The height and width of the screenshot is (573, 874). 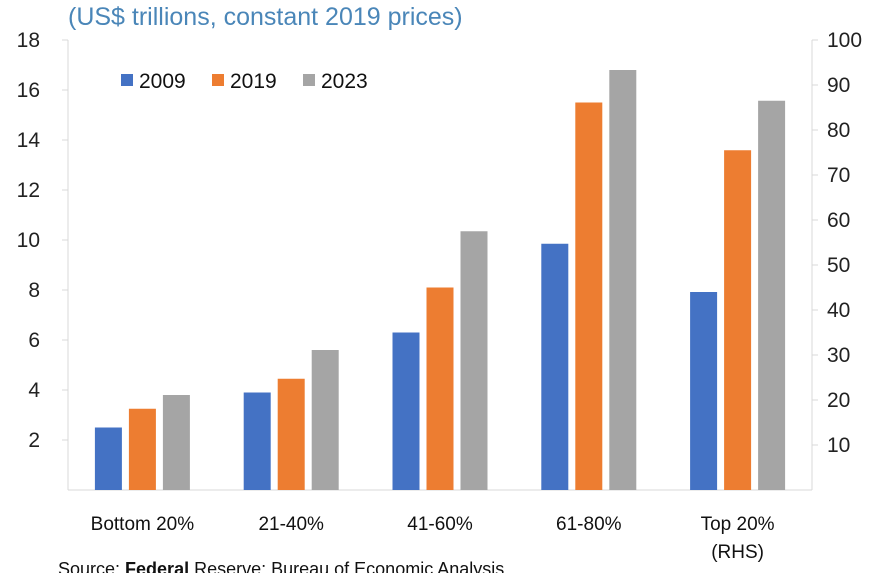 What do you see at coordinates (433, 538) in the screenshot?
I see `category-labels: Bottom 20% 21-40% 41-60% 61-80% Top 20% (RHS)` at bounding box center [433, 538].